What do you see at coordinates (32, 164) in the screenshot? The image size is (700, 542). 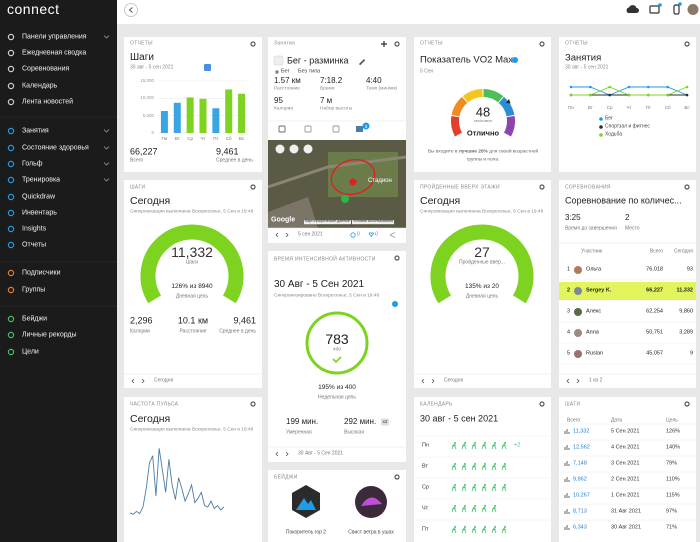 I see `menu-item: Гольф` at bounding box center [32, 164].